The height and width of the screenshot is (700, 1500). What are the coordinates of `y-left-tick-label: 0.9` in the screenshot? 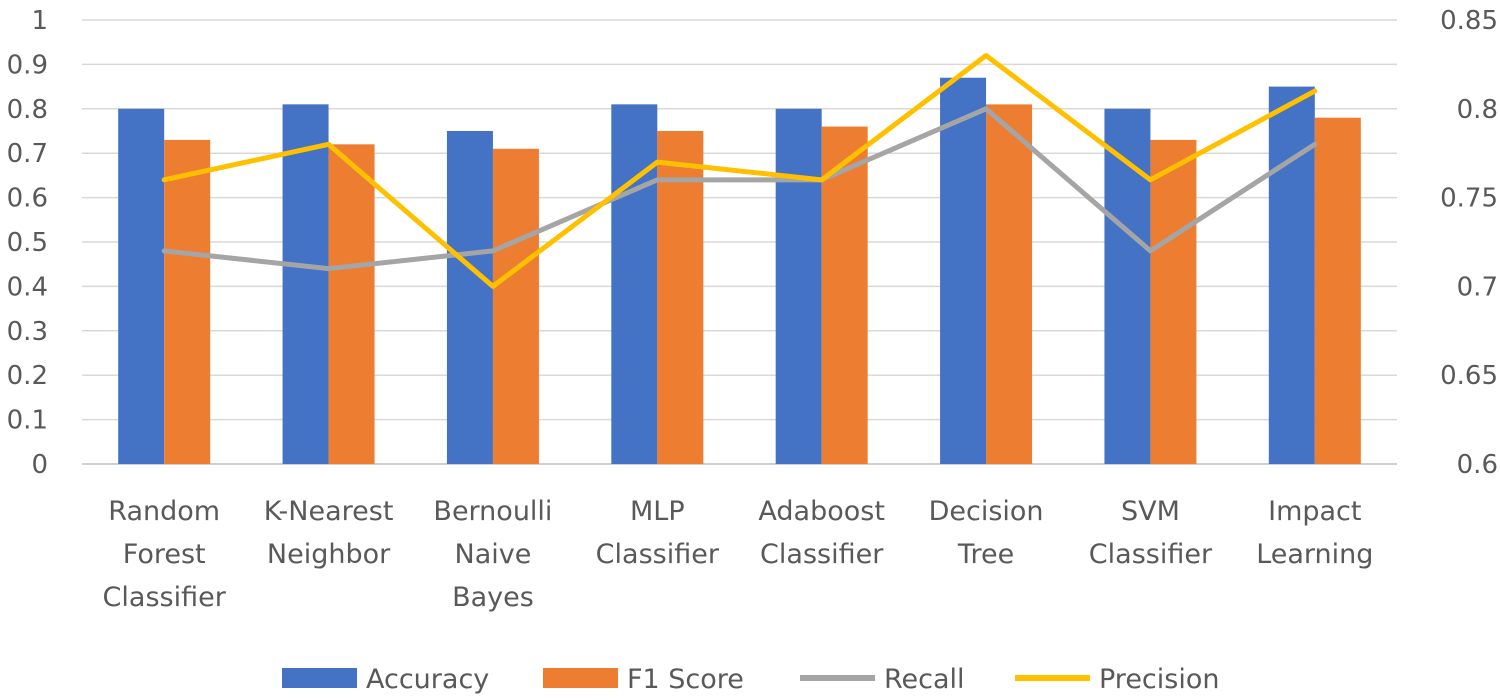 It's located at (27, 65).